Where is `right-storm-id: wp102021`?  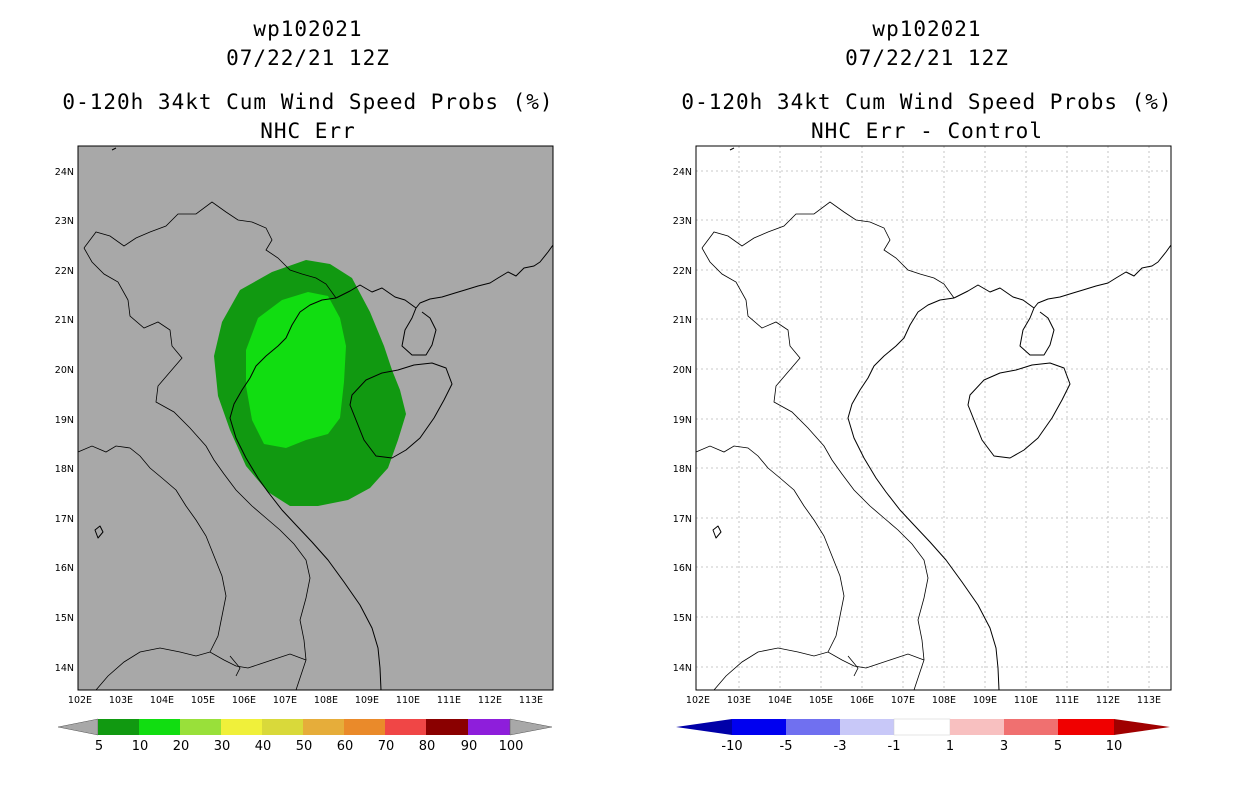 right-storm-id: wp102021 is located at coordinates (927, 29).